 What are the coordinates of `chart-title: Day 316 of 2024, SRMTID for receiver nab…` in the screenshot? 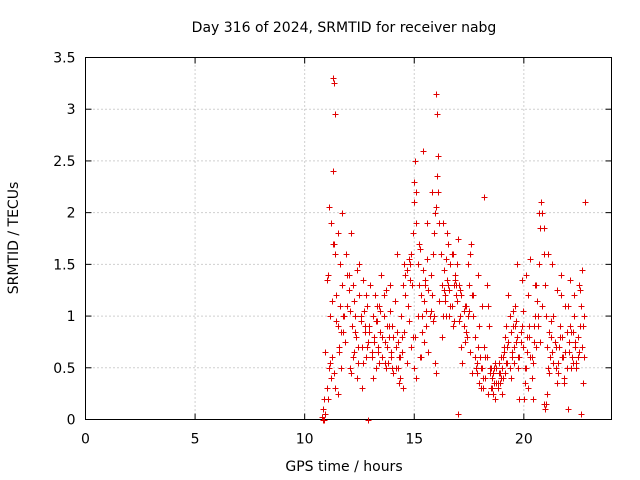 It's located at (344, 28).